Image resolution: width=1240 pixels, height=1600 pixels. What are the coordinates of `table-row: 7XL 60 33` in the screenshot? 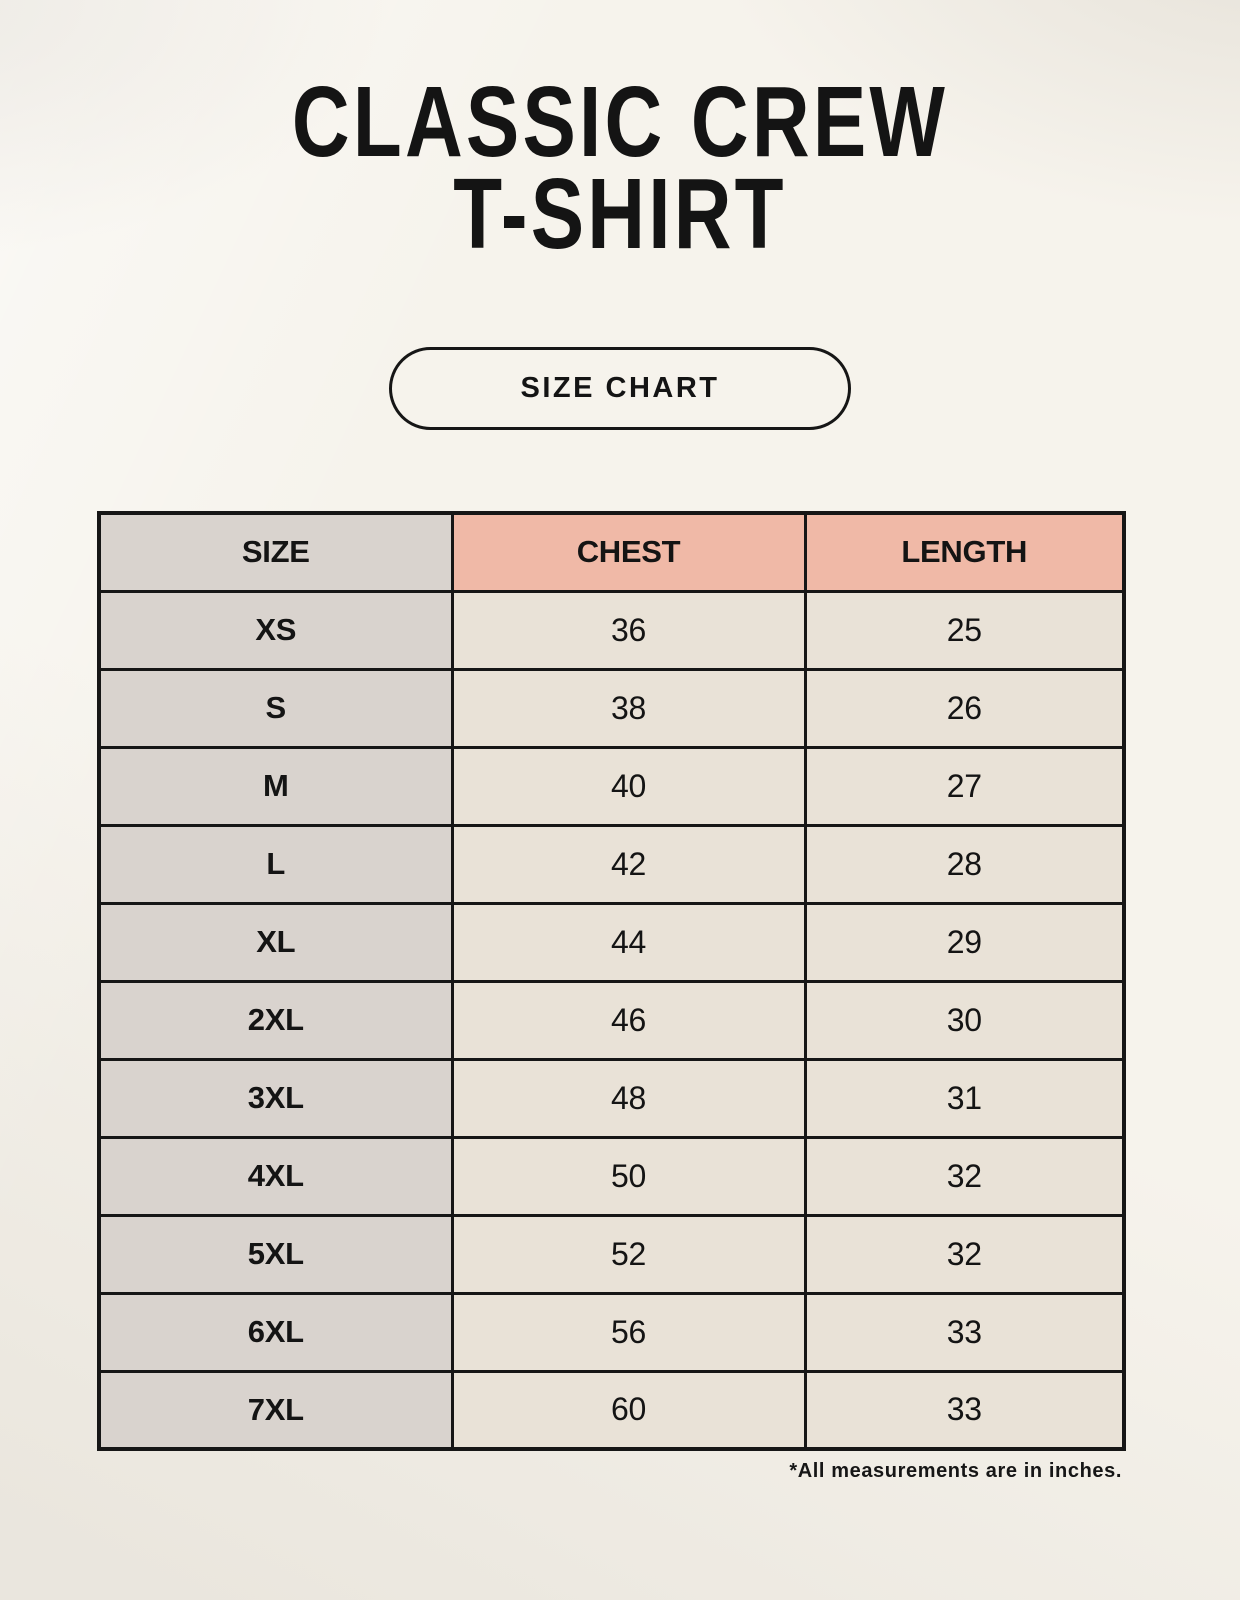 It's located at (611, 1410).